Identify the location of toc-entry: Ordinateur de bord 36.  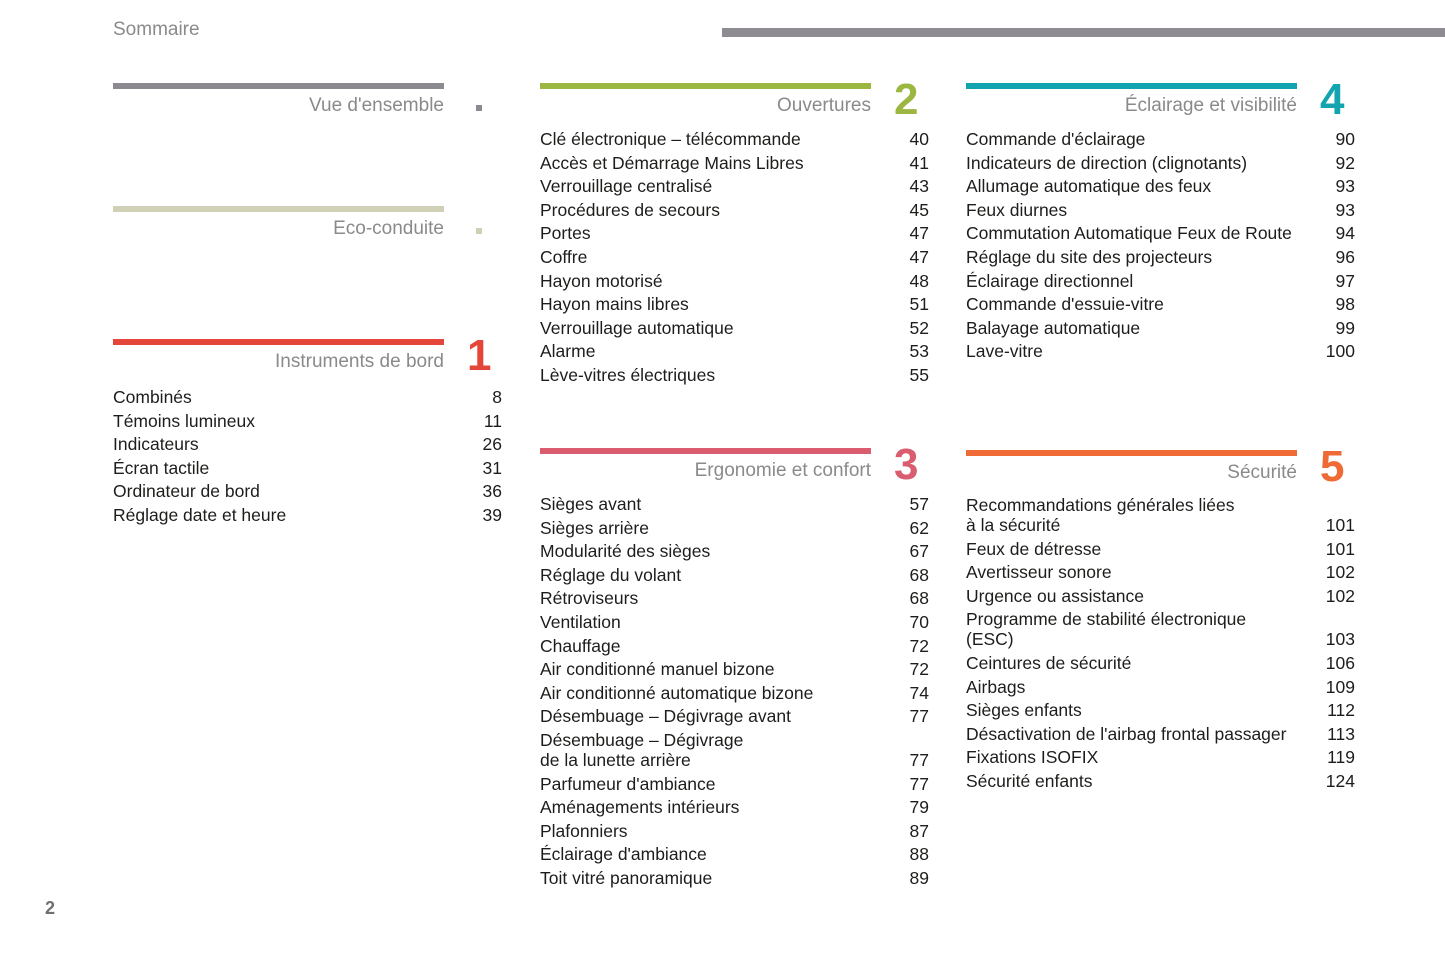
(307, 493).